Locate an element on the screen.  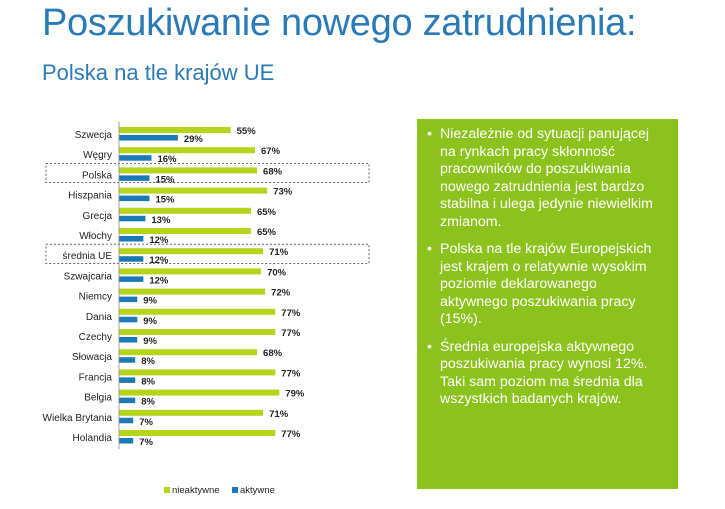
highlight-box-średnia-ue is located at coordinates (207, 253).